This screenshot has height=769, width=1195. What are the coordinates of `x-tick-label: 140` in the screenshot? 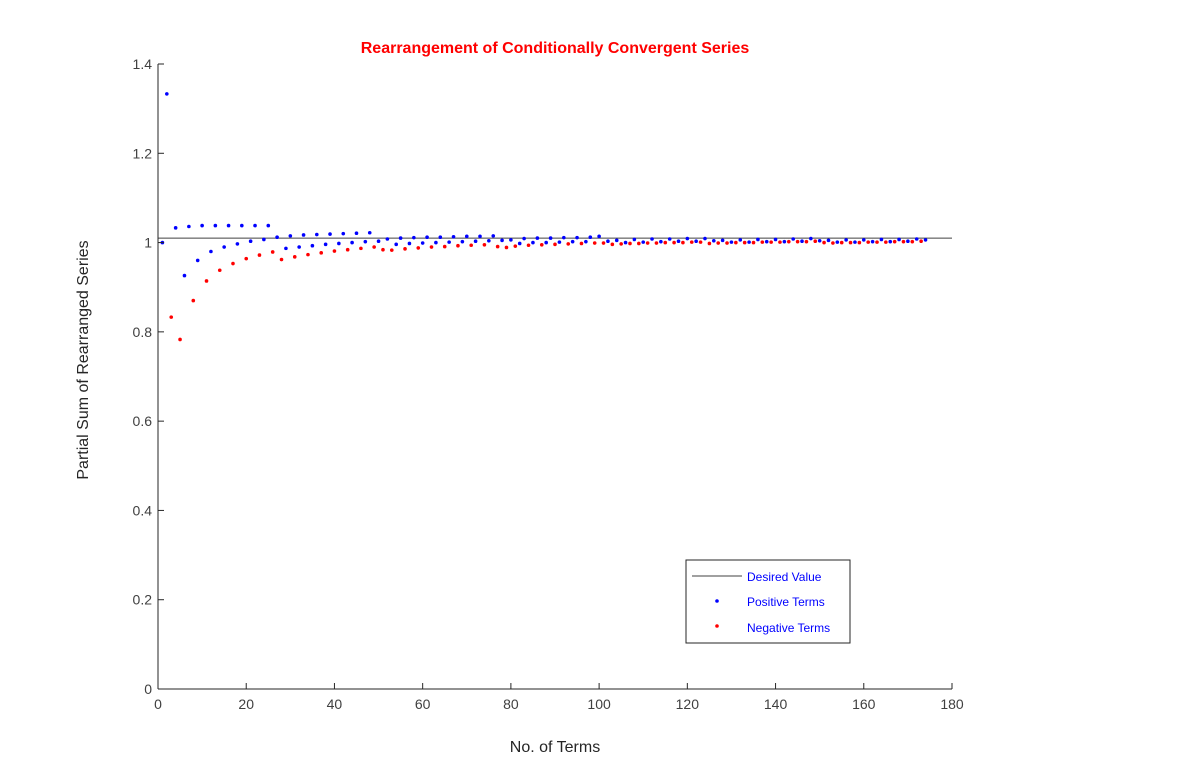 It's located at (776, 704).